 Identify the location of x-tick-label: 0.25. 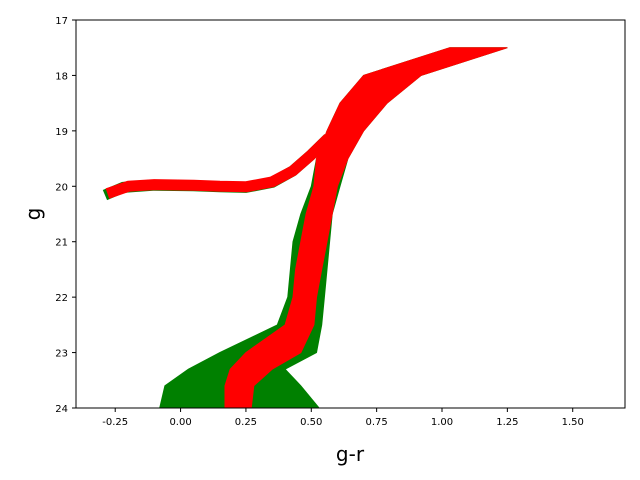
(246, 422).